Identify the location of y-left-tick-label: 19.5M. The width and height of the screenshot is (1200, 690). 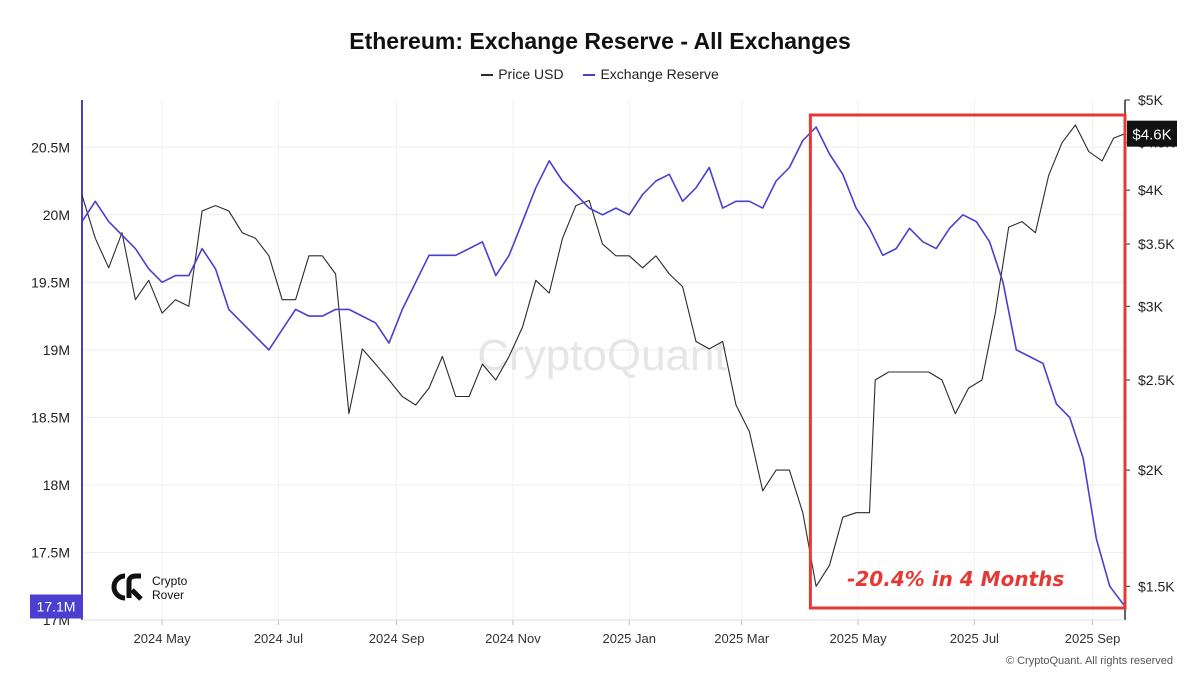
(50, 282).